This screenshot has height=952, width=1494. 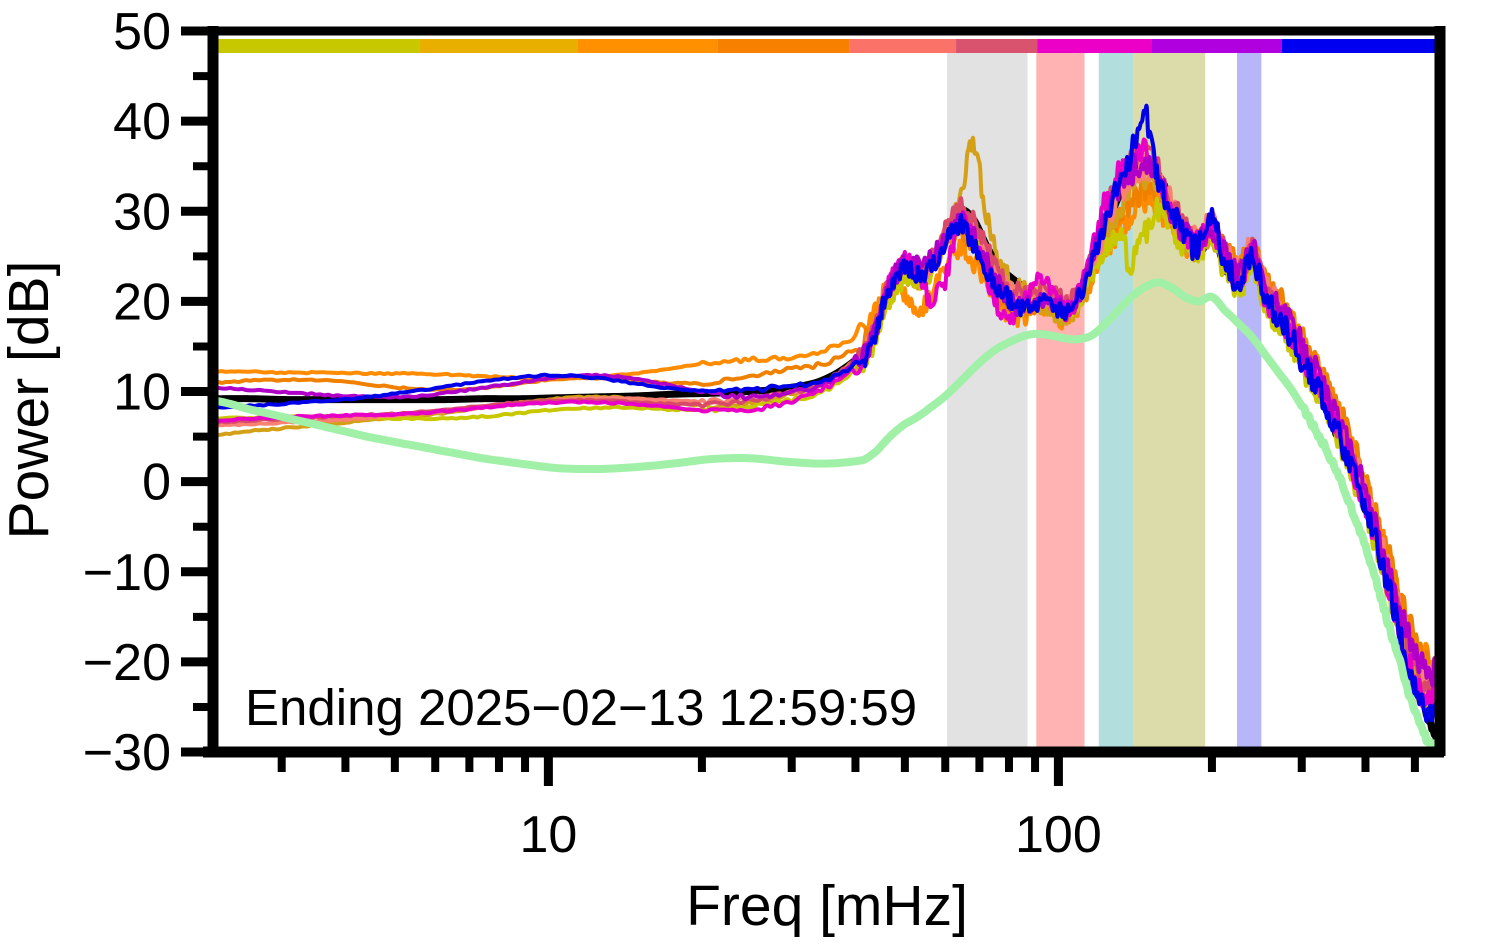 What do you see at coordinates (142, 32) in the screenshot?
I see `y-tick-label: 50` at bounding box center [142, 32].